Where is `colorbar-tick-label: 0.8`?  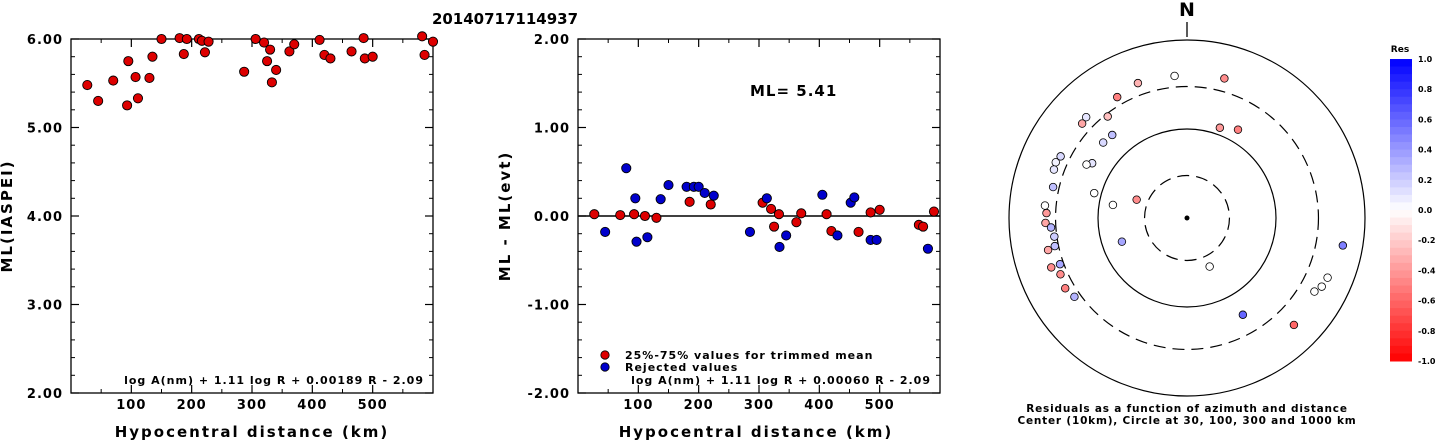
colorbar-tick-label: 0.8 is located at coordinates (1425, 89).